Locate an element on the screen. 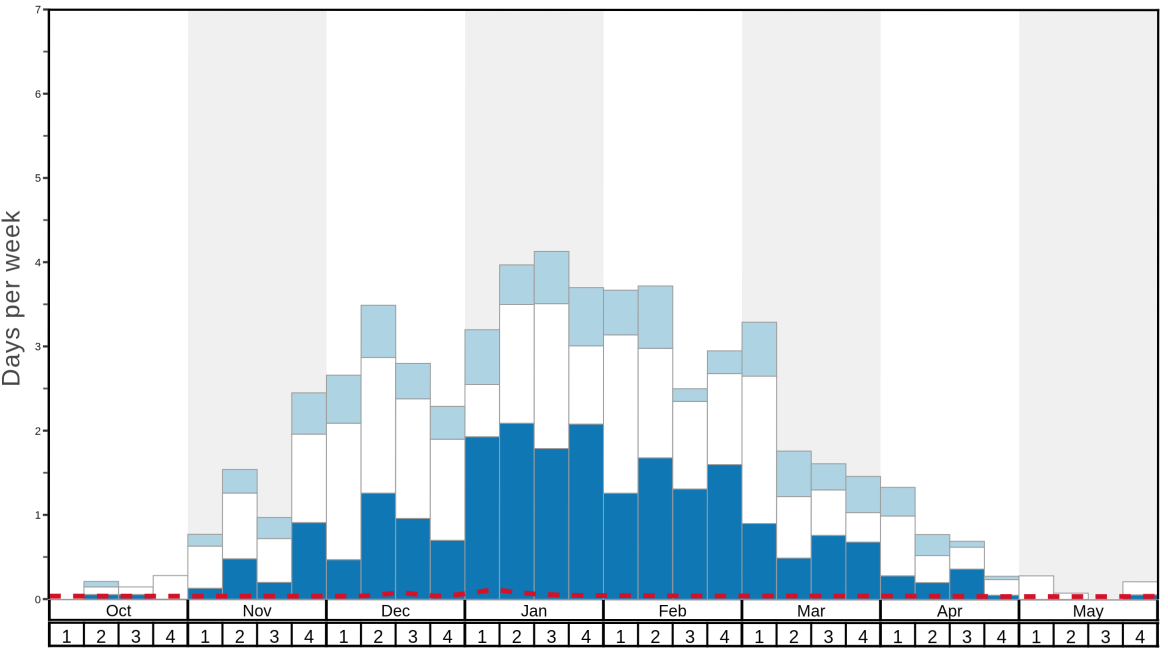 Image resolution: width=1168 pixels, height=648 pixels. svg-text: Oct is located at coordinates (119, 611).